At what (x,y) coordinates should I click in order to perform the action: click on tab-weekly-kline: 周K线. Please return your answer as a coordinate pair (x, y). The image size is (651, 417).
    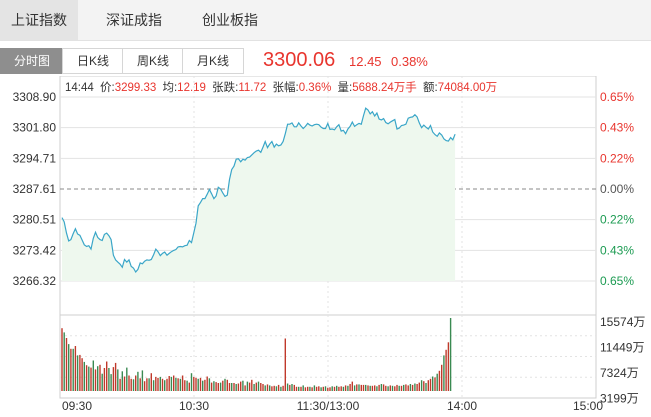
    Looking at the image, I should click on (153, 61).